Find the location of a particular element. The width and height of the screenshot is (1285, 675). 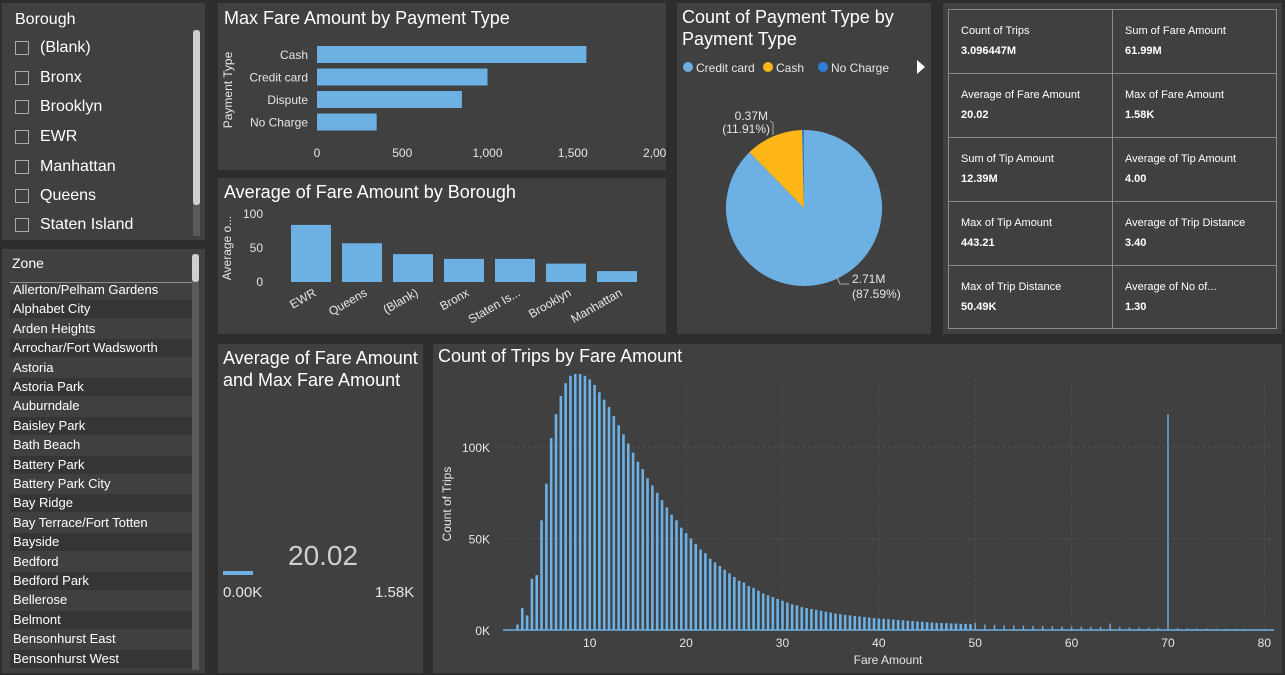

borough-item-queens: Queens is located at coordinates (55, 196).